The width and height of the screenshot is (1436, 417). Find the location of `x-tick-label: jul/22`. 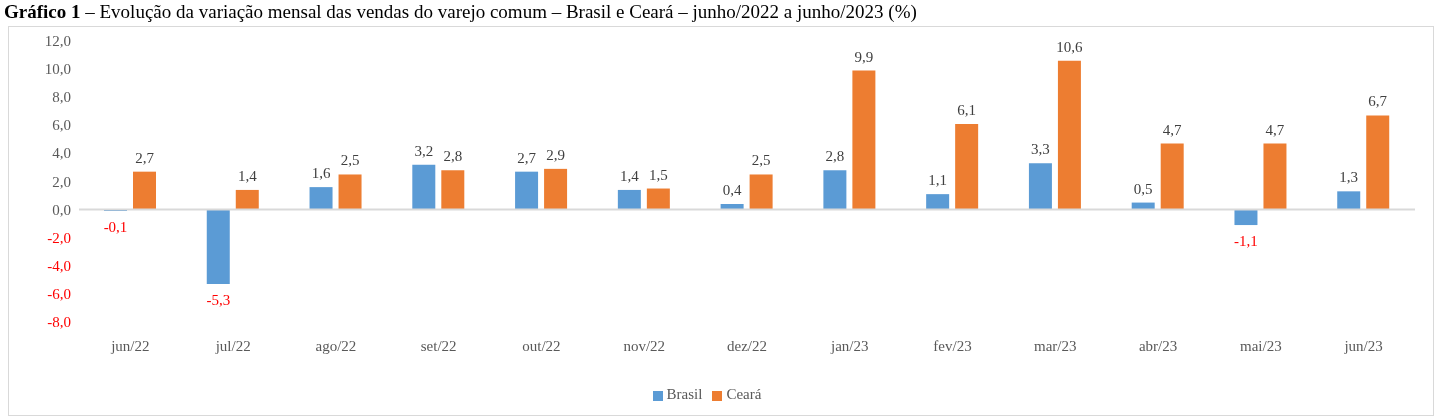

x-tick-label: jul/22 is located at coordinates (232, 345).